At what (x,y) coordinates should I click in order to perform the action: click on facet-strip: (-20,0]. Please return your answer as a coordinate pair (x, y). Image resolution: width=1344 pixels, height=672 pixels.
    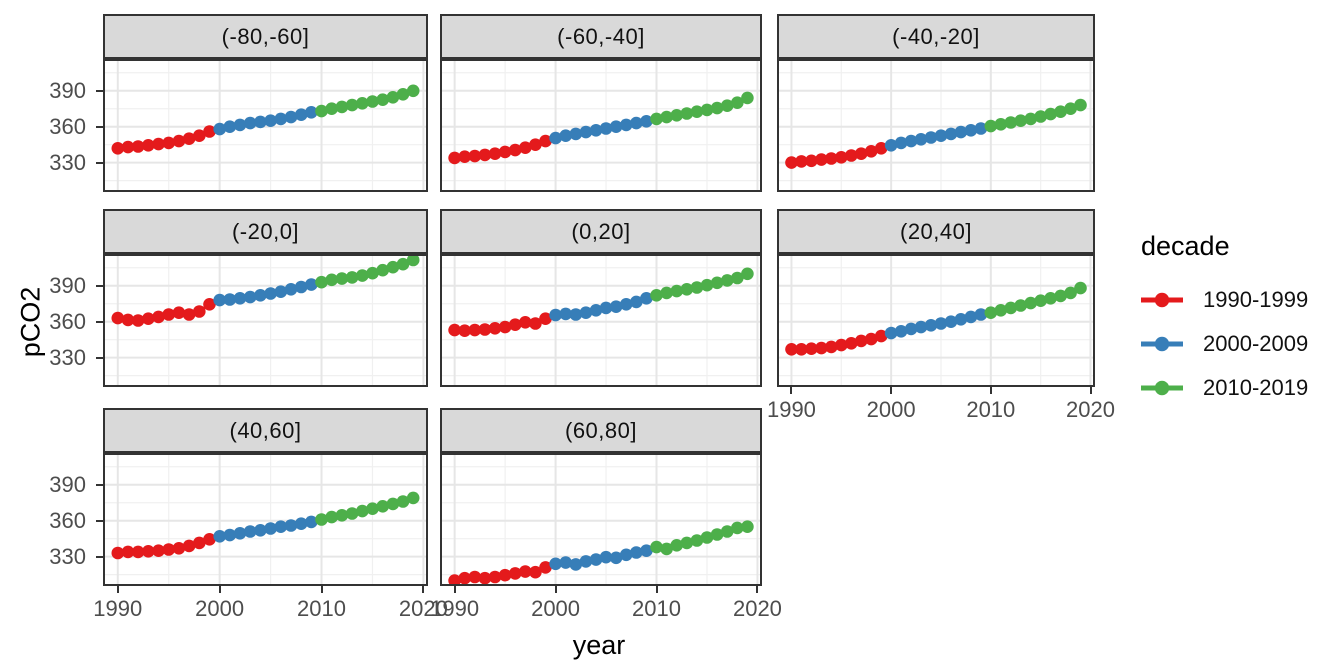
    Looking at the image, I should click on (265, 231).